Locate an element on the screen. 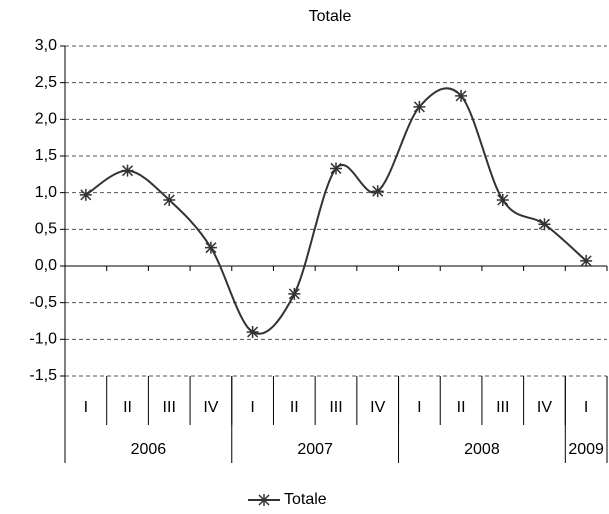  group-label: 2008 is located at coordinates (482, 449).